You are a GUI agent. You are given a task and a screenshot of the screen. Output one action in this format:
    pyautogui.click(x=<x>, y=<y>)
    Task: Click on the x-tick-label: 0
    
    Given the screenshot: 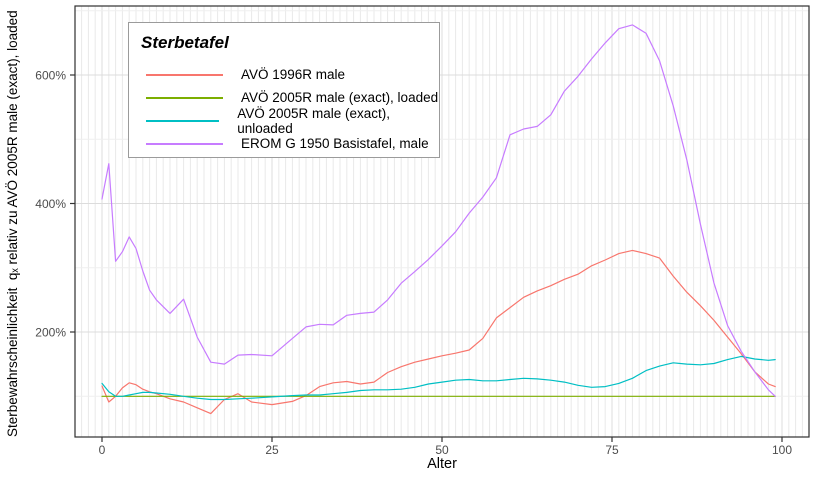 What is the action you would take?
    pyautogui.click(x=102, y=450)
    